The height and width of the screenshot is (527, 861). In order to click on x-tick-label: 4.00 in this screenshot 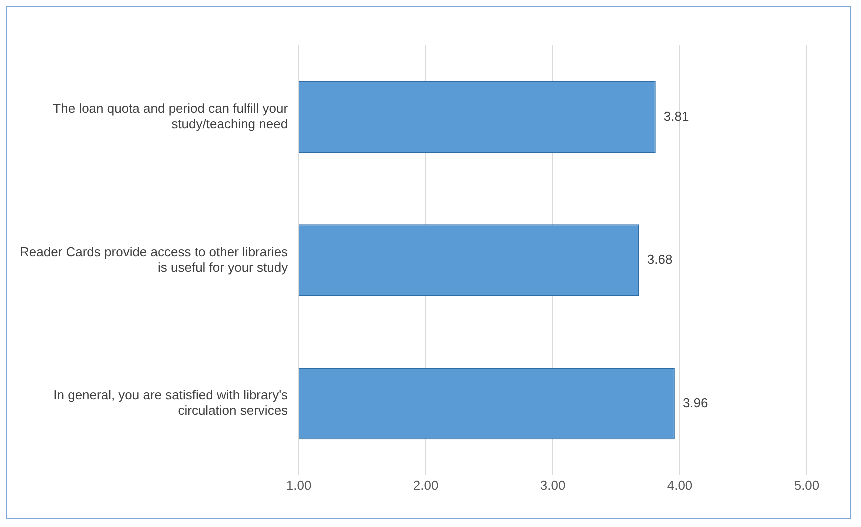, I will do `click(680, 485)`.